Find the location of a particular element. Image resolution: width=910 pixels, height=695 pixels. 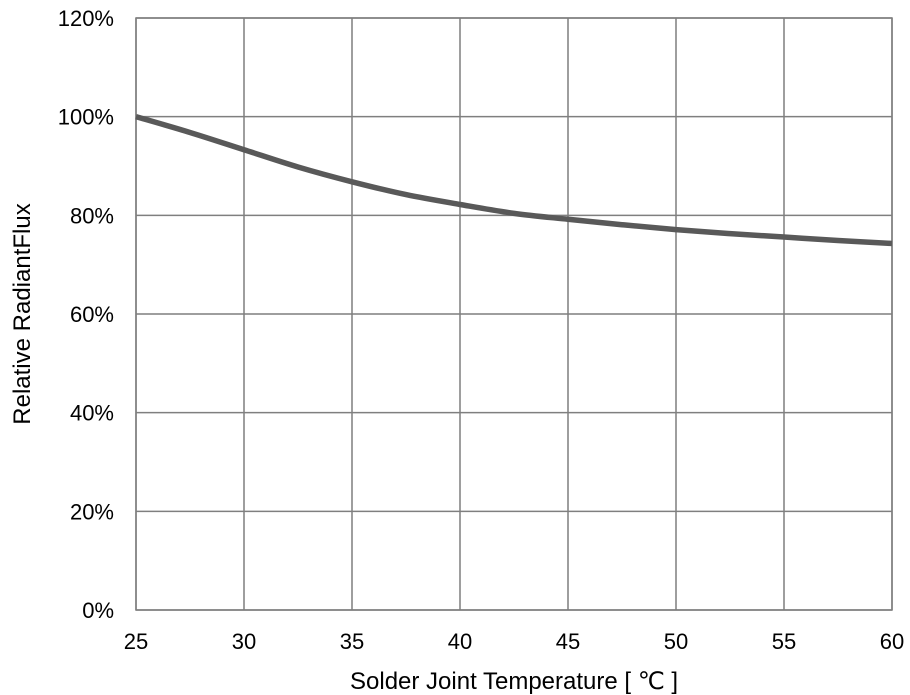

x-tick-label: 45 is located at coordinates (568, 641).